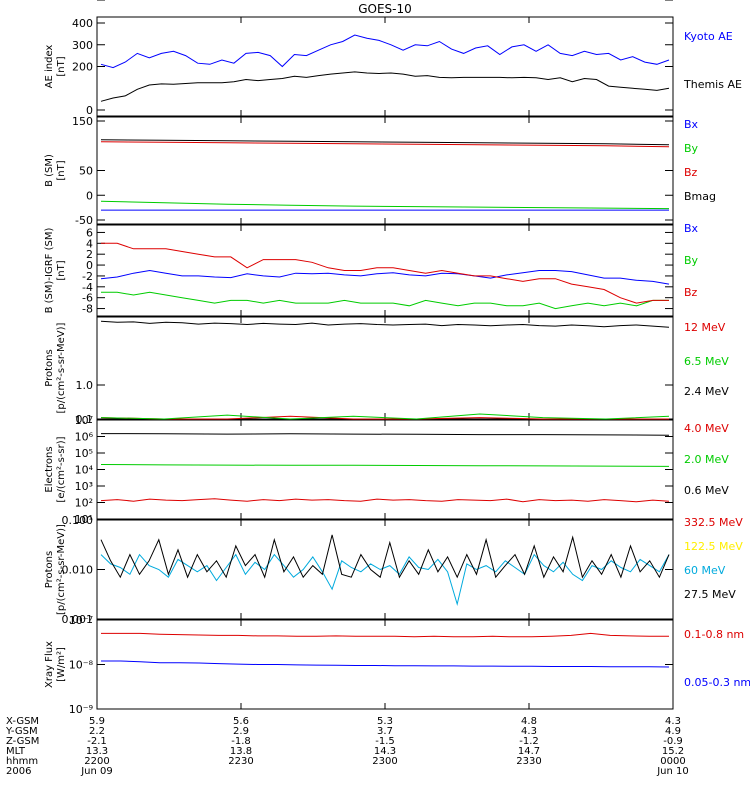 The height and width of the screenshot is (800, 750). I want to click on x-axis-value: 2.2, so click(97, 731).